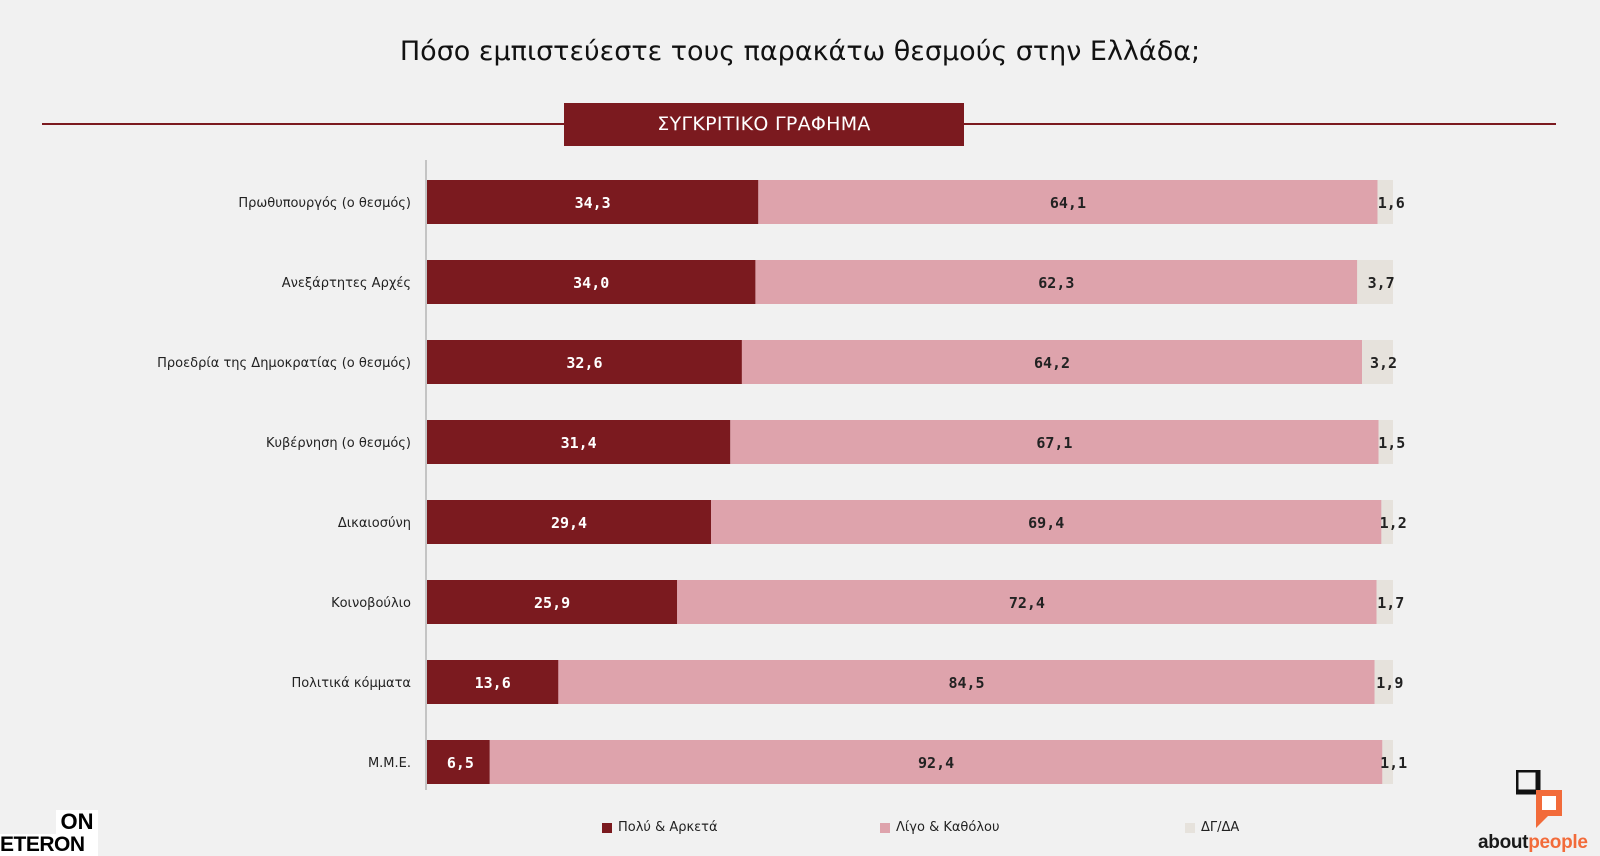  I want to click on data-label-series2: 69,4, so click(1046, 523).